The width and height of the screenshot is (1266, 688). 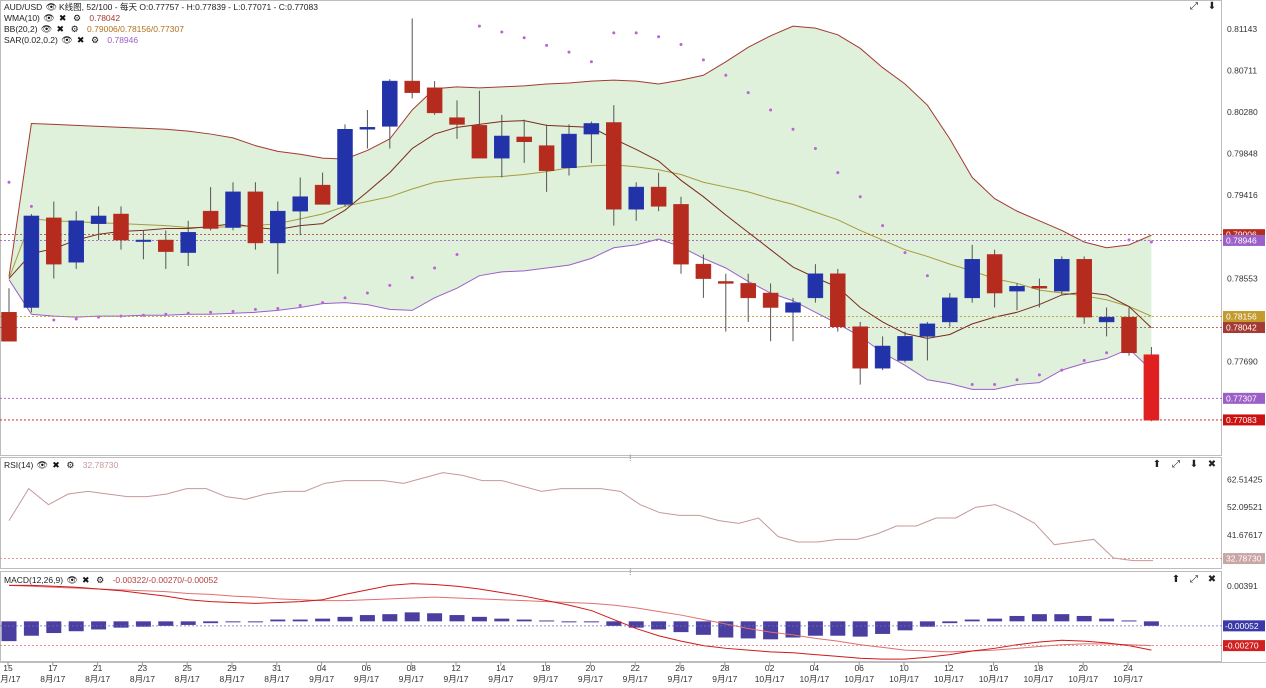 I want to click on rsi-y-tick-label: 62.51425, so click(x=1245, y=479).